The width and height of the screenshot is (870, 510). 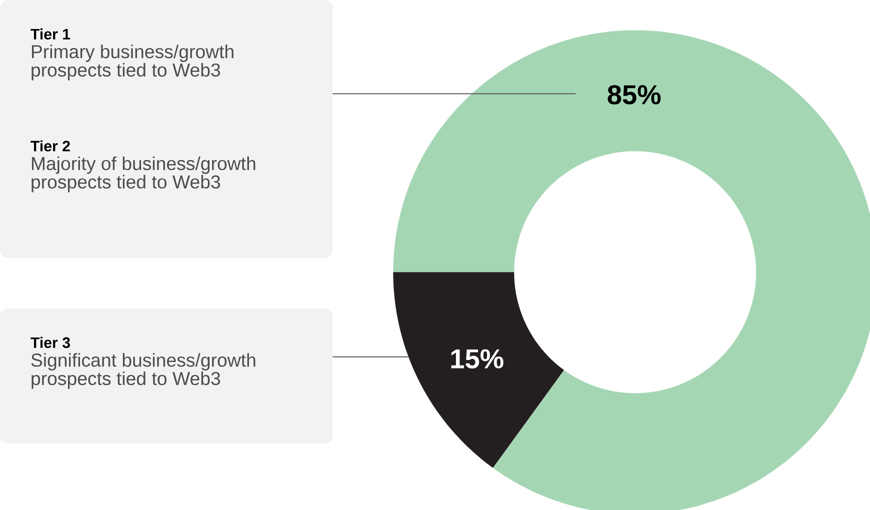 I want to click on data-label: 85%, so click(x=634, y=94).